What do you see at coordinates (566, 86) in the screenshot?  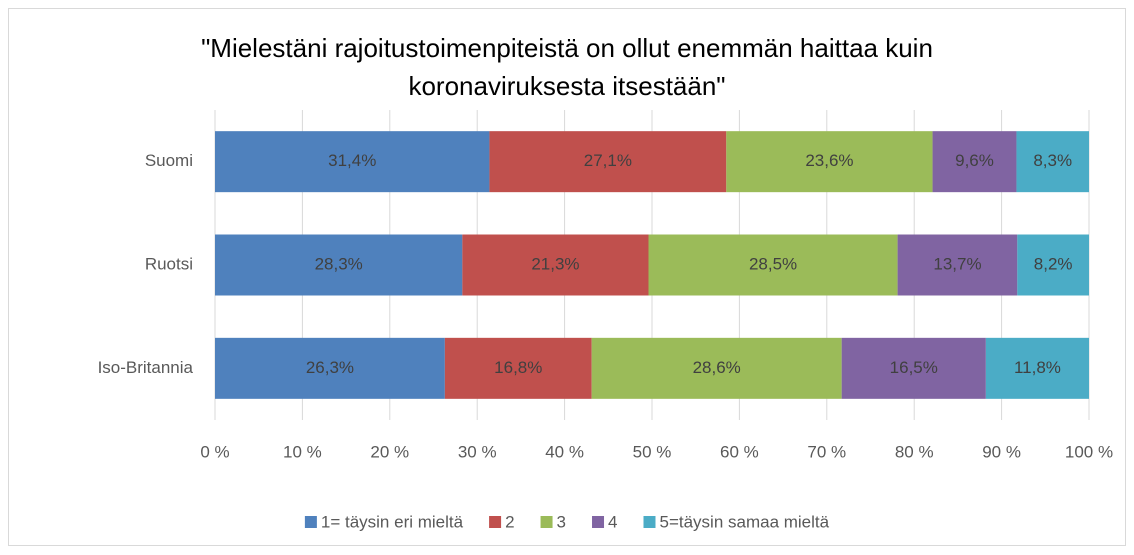 I see `chart-title: koronaviruksesta itsestään"` at bounding box center [566, 86].